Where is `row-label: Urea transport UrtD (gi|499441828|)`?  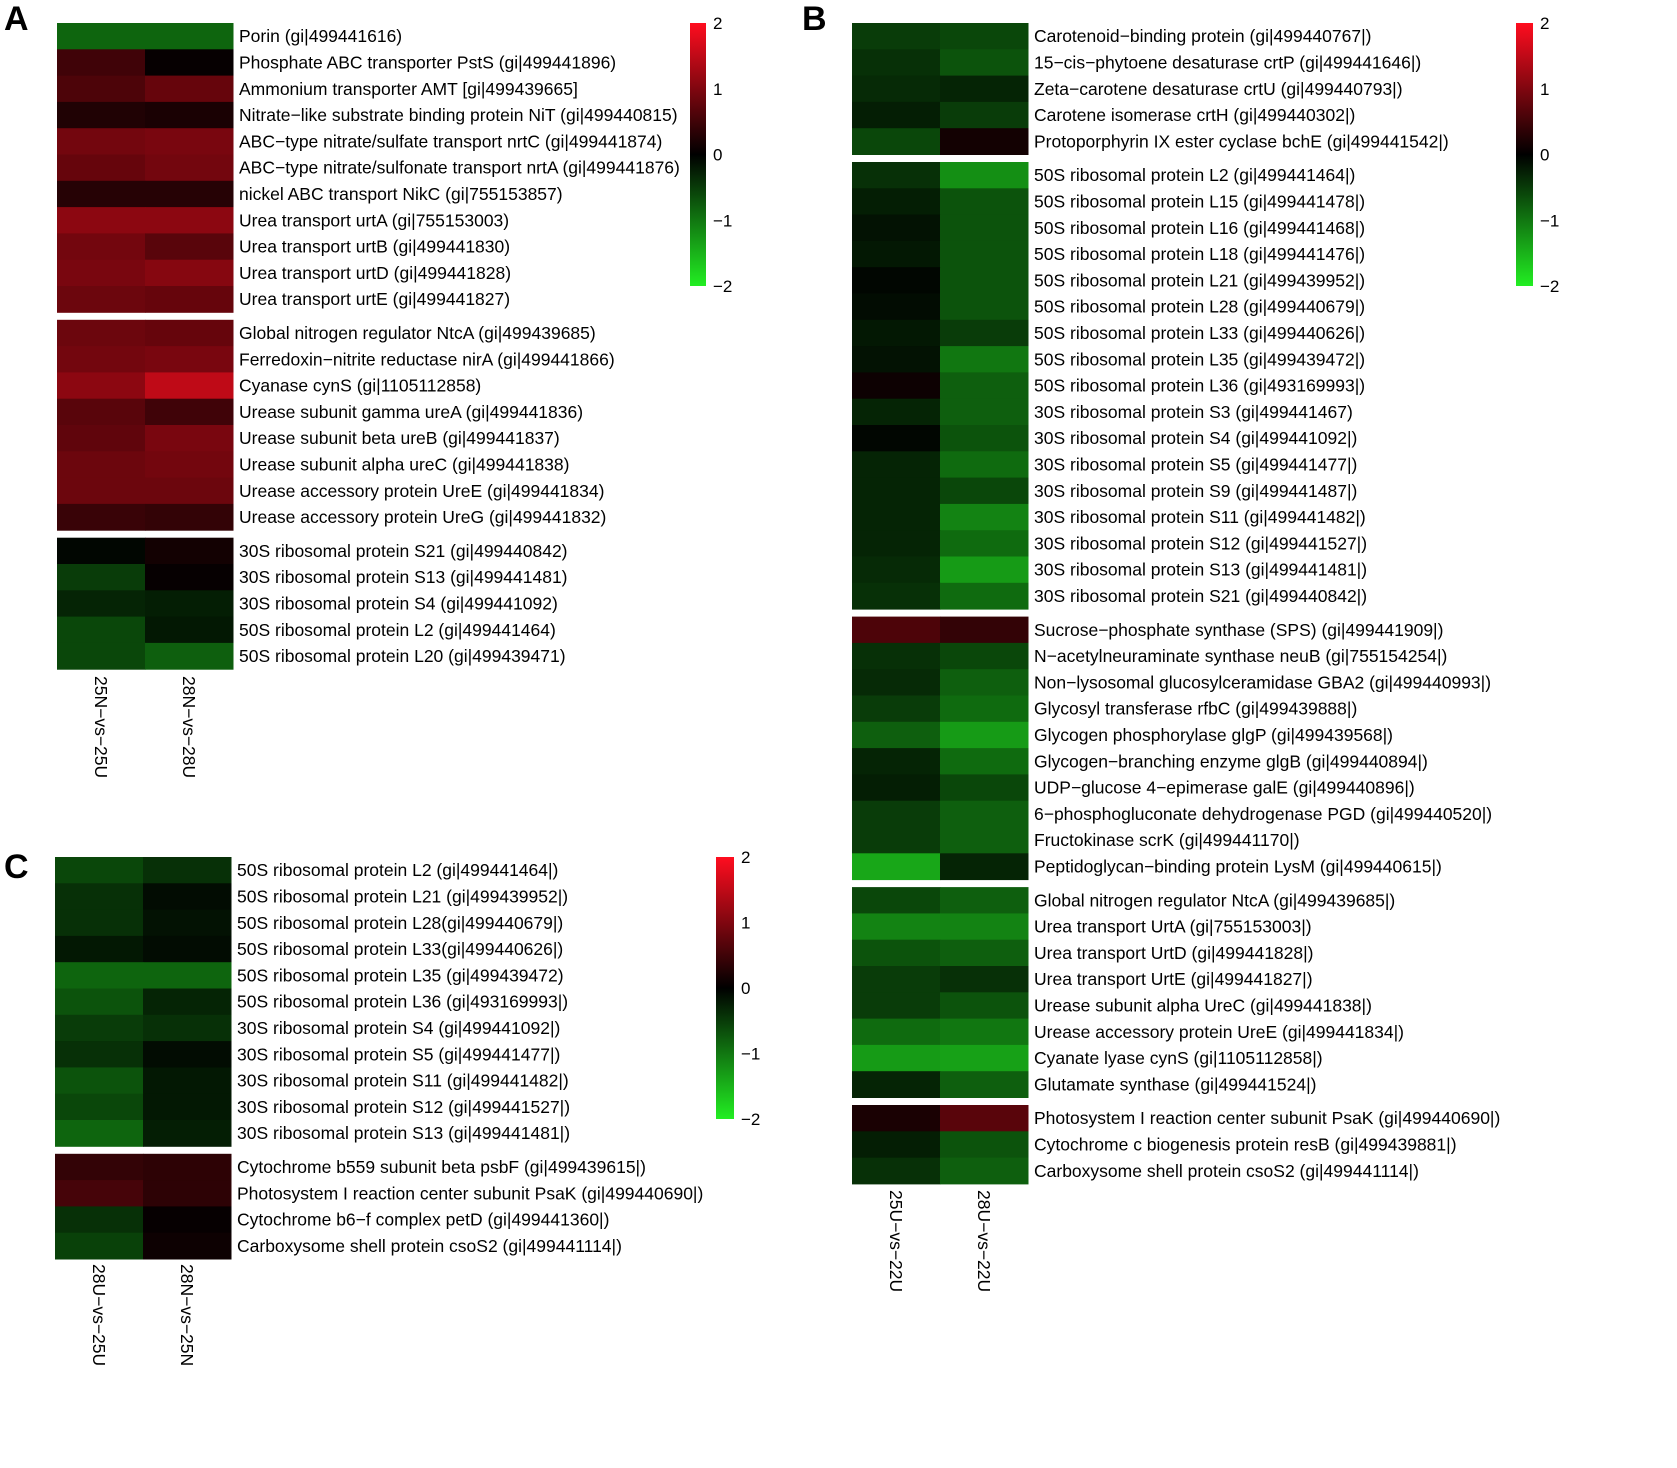
row-label: Urea transport UrtD (gi|499441828|) is located at coordinates (1174, 953).